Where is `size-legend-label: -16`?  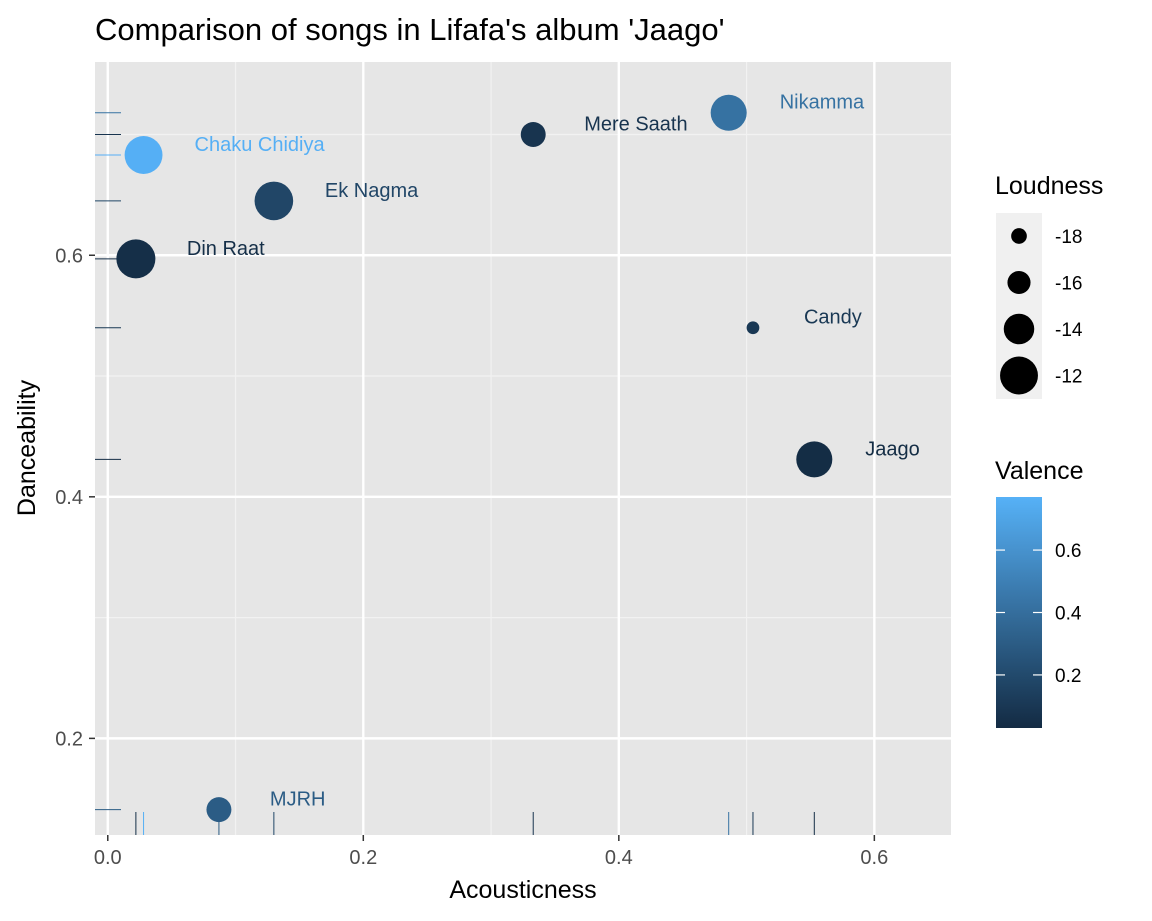
size-legend-label: -16 is located at coordinates (1068, 284).